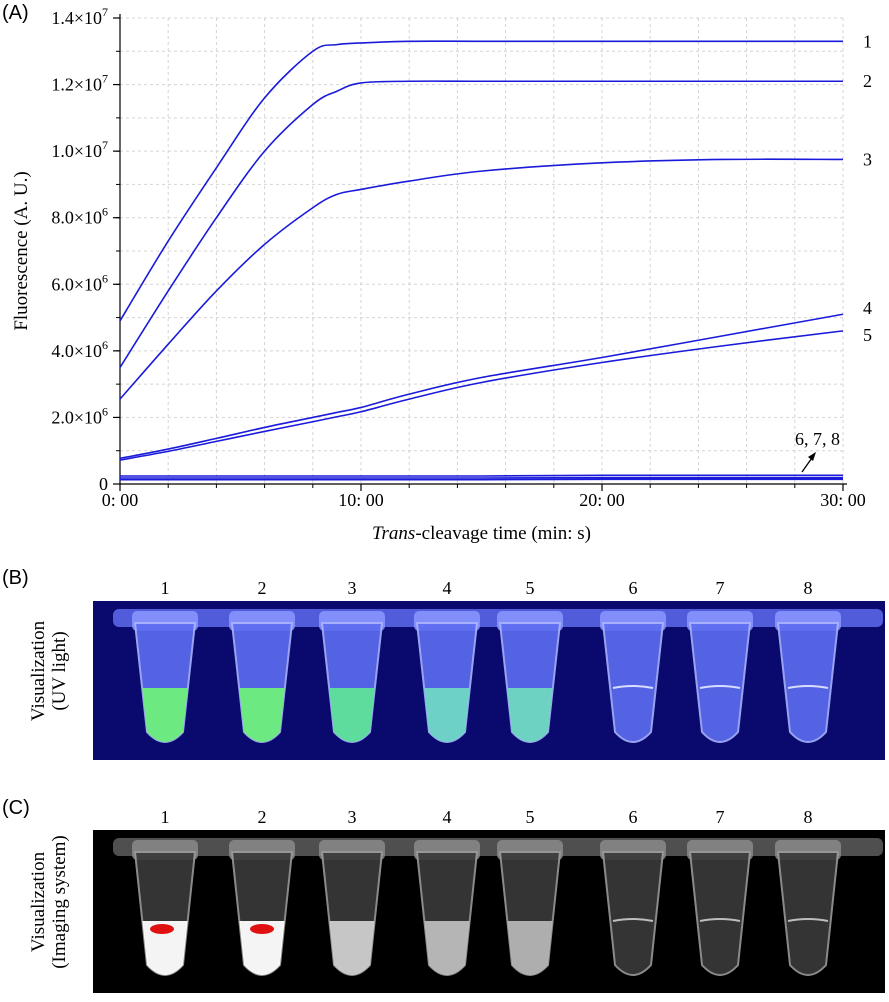 The width and height of the screenshot is (889, 1002). I want to click on series-end-label-1: 1, so click(867, 41).